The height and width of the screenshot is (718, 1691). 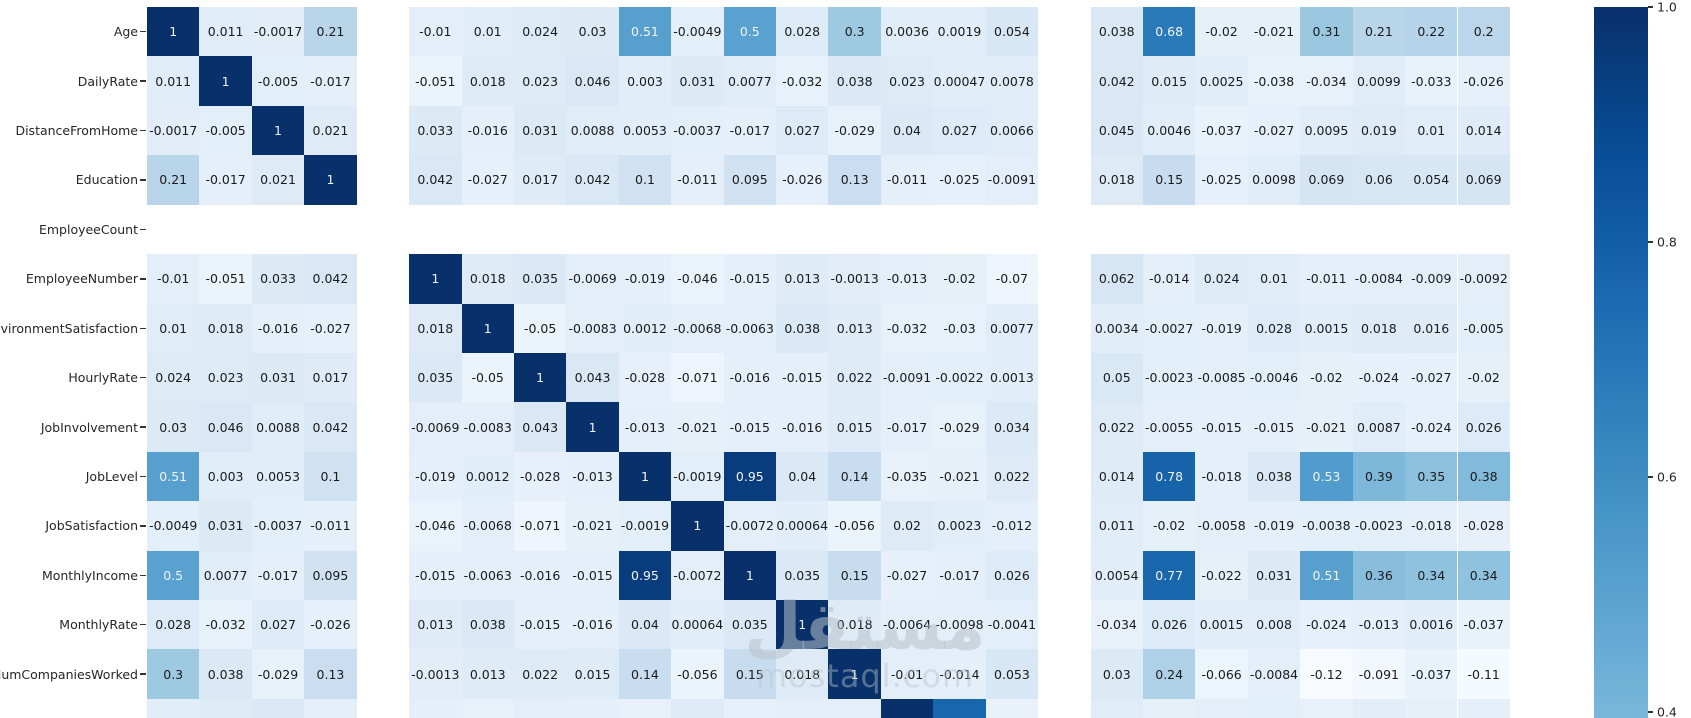 I want to click on heatmap-cell: 0.2, so click(x=1483, y=32).